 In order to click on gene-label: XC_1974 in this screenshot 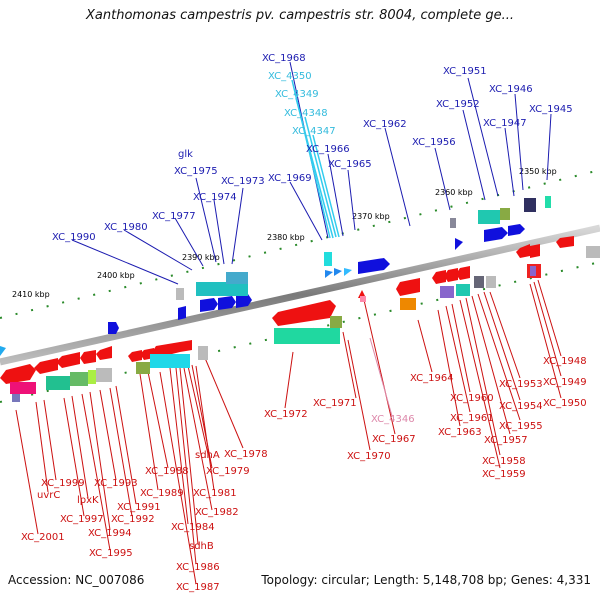, I will do `click(215, 197)`.